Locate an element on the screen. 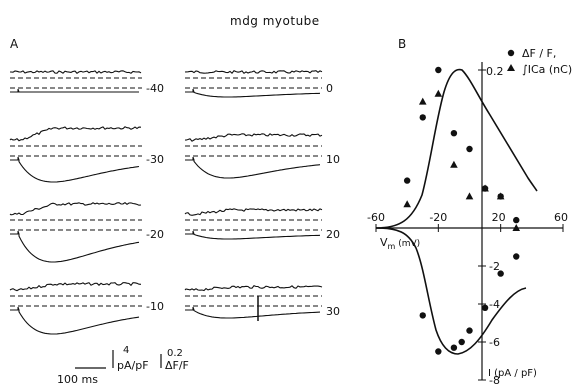 Image resolution: width=578 pixels, height=387 pixels. voltage-label-right-1: 0 is located at coordinates (329, 88).